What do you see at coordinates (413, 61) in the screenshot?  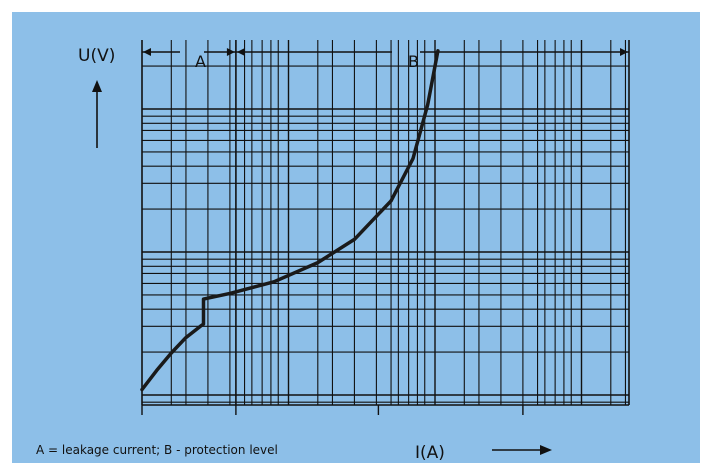 I see `region-b-label: B` at bounding box center [413, 61].